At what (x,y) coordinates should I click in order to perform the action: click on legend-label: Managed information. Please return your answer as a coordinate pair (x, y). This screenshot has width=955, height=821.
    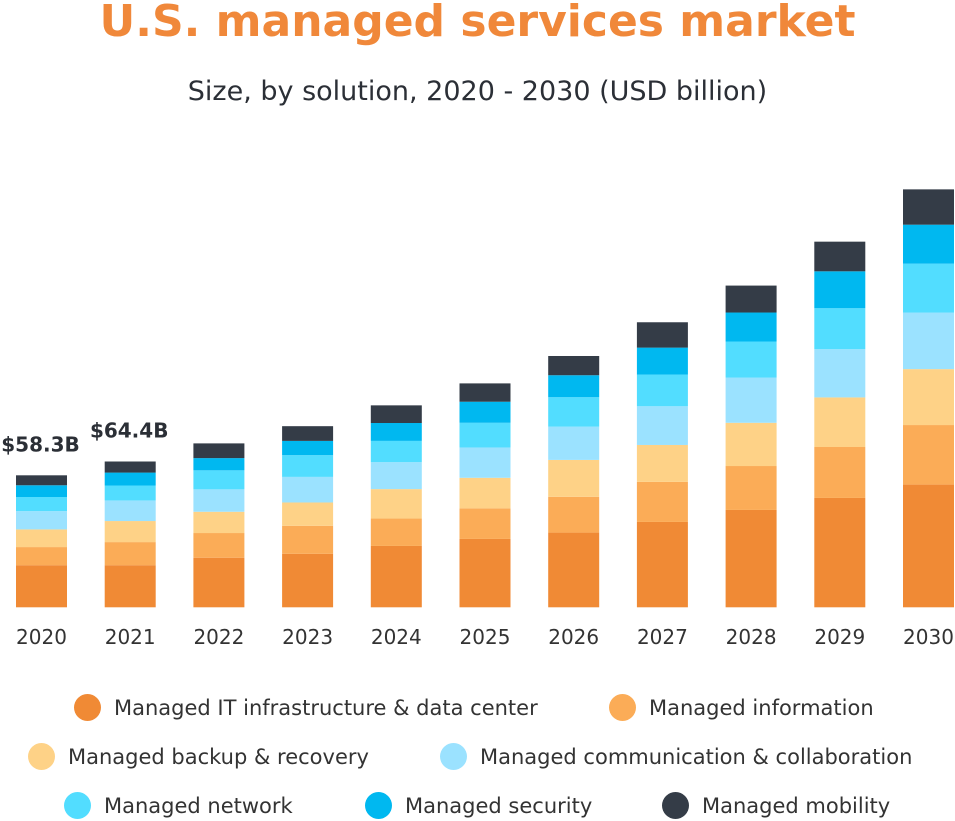
    Looking at the image, I should click on (761, 707).